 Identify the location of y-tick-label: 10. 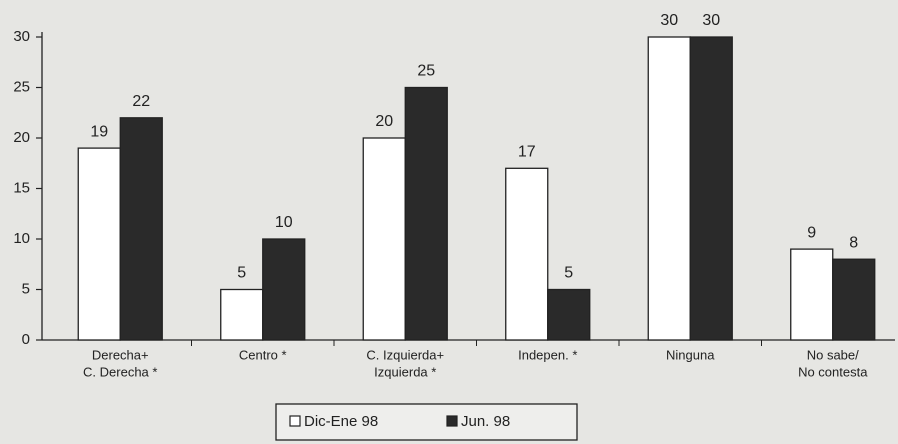
(21, 238).